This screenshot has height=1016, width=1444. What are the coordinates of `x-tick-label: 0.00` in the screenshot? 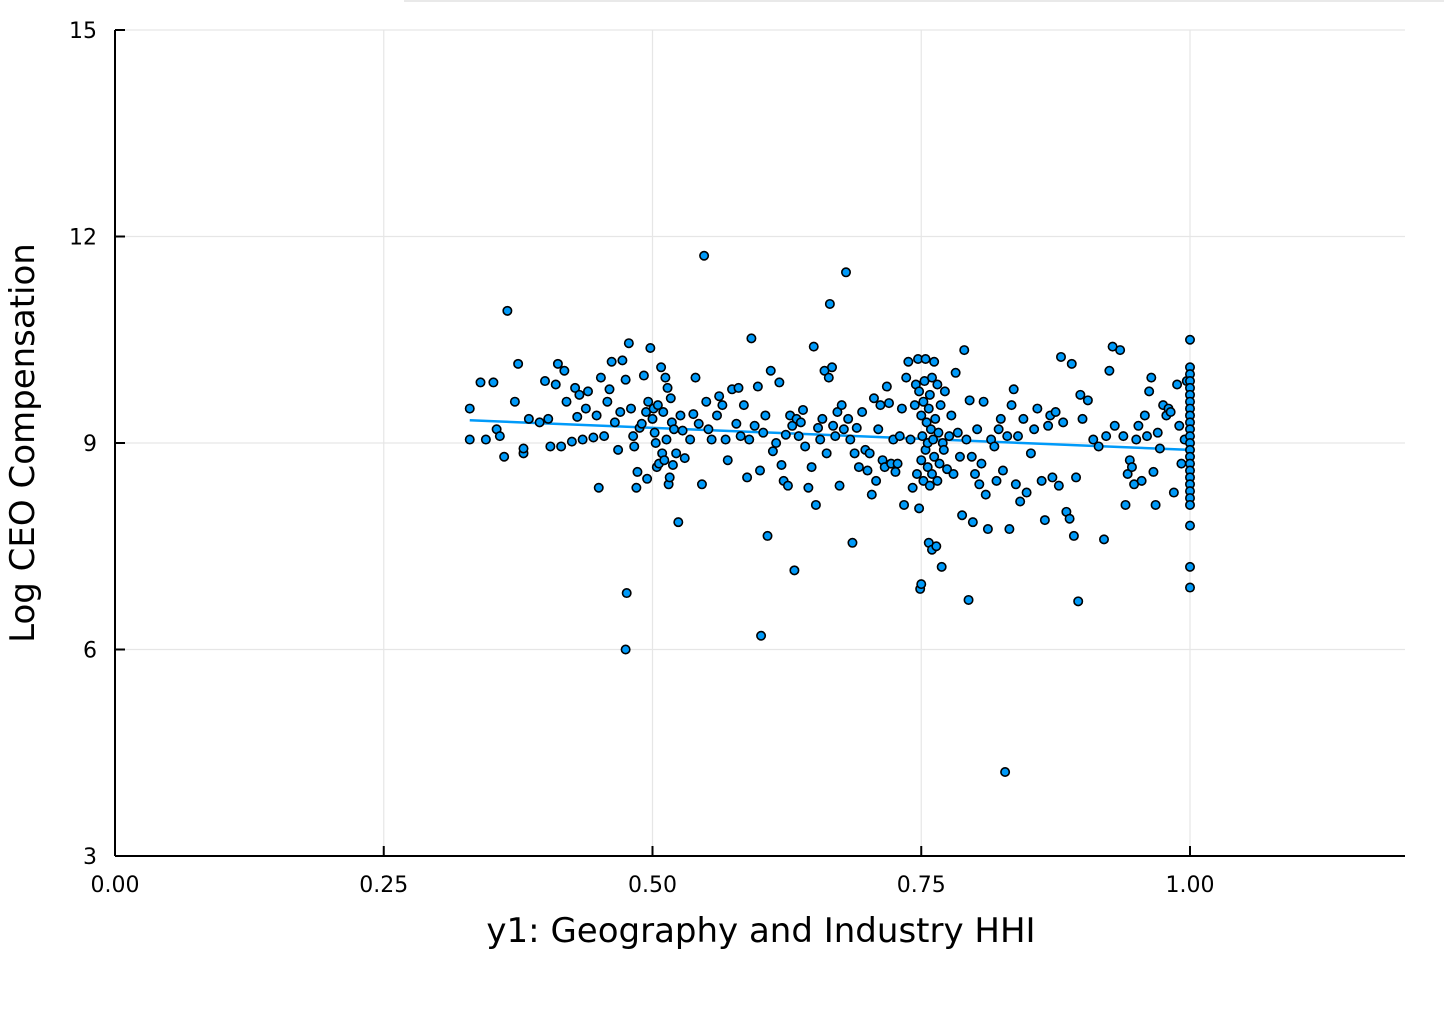 It's located at (115, 885).